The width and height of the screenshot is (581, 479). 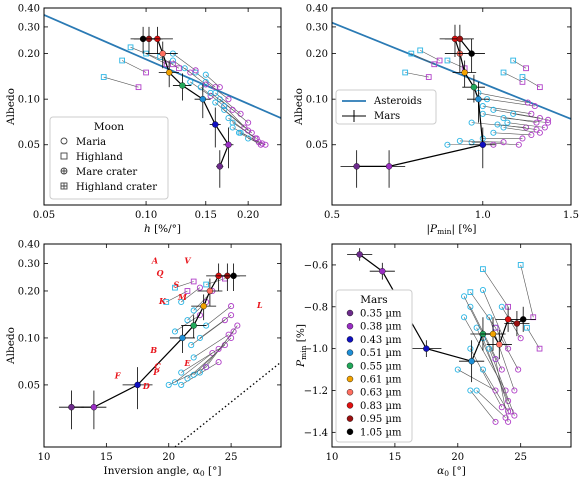 What do you see at coordinates (381, 353) in the screenshot?
I see `legend-entry: 0.51 µm` at bounding box center [381, 353].